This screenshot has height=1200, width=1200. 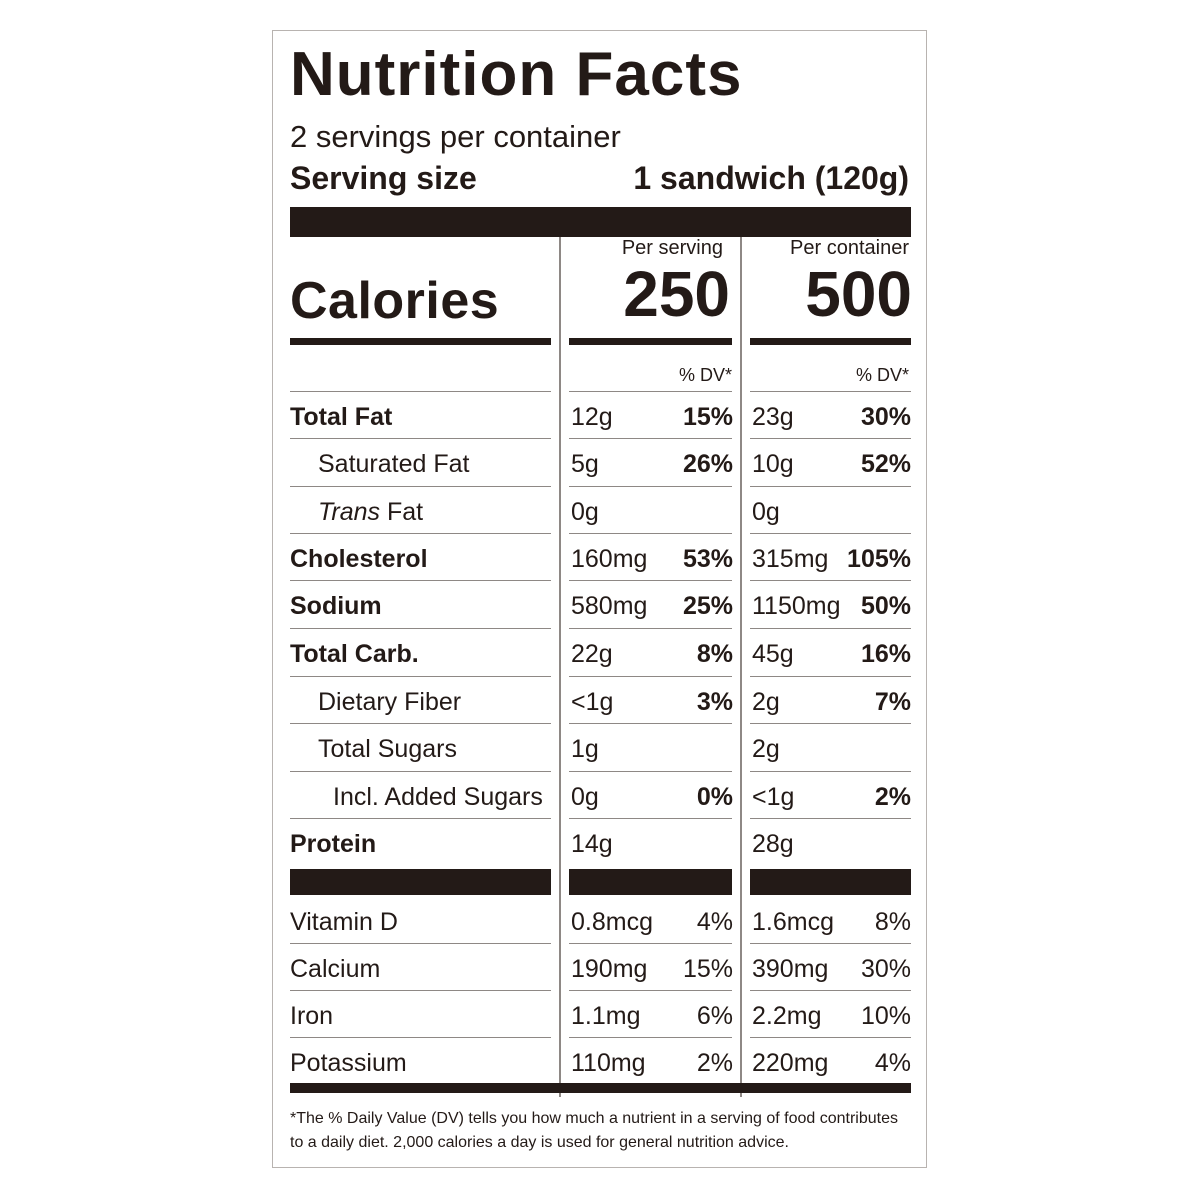 What do you see at coordinates (714, 1016) in the screenshot?
I see `serving-dv: 6%` at bounding box center [714, 1016].